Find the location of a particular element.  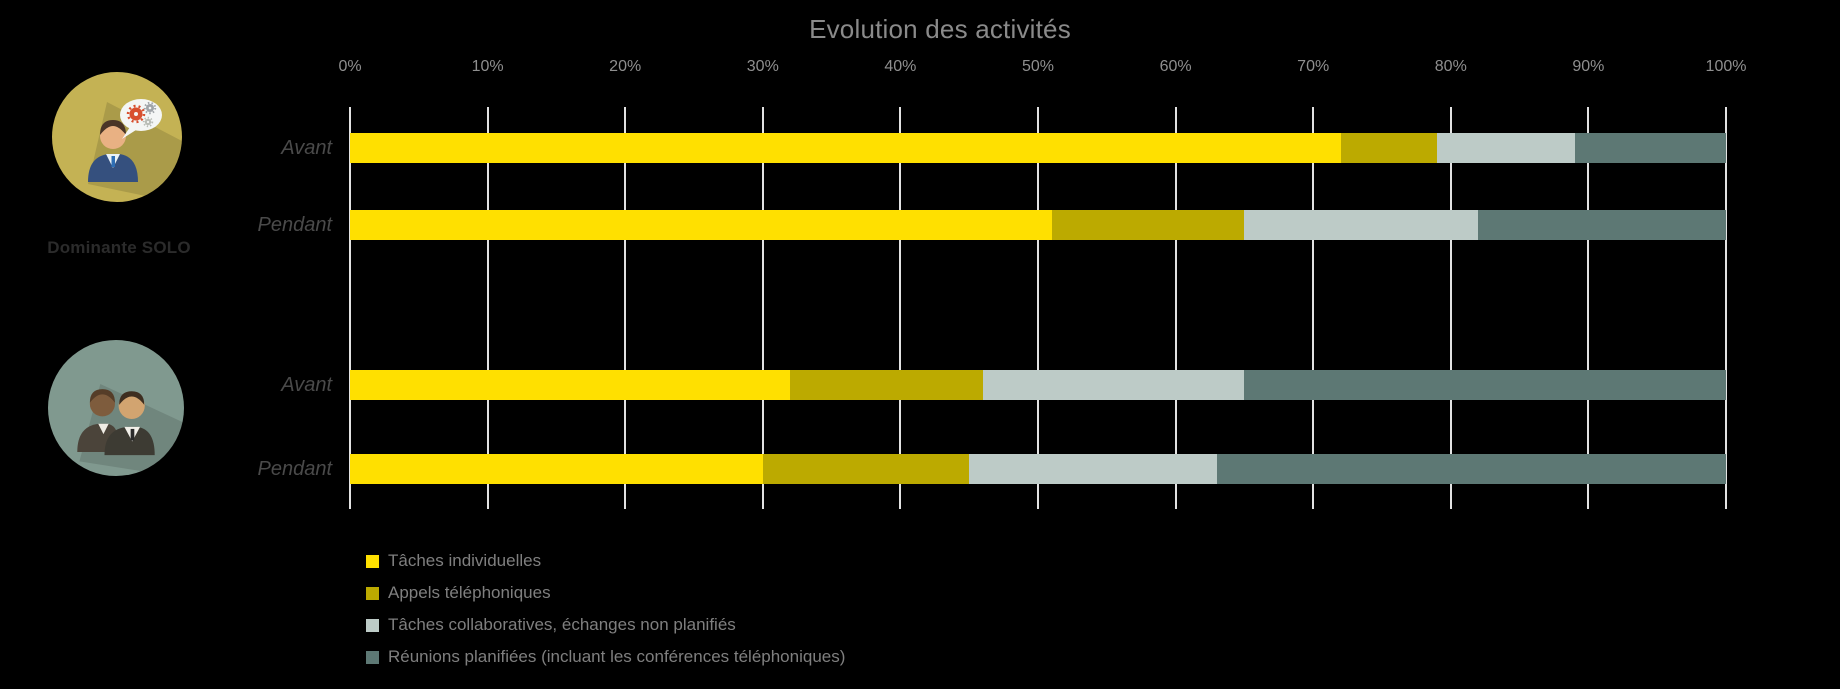

solo-person-gears-icon is located at coordinates (117, 139).